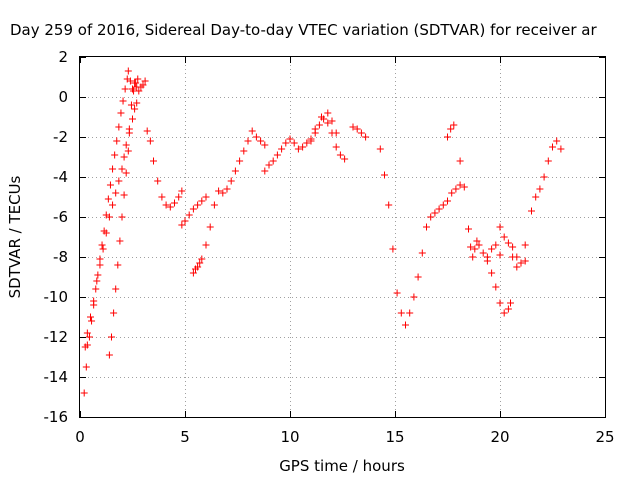  What do you see at coordinates (185, 437) in the screenshot?
I see `x-tick-label: 5` at bounding box center [185, 437].